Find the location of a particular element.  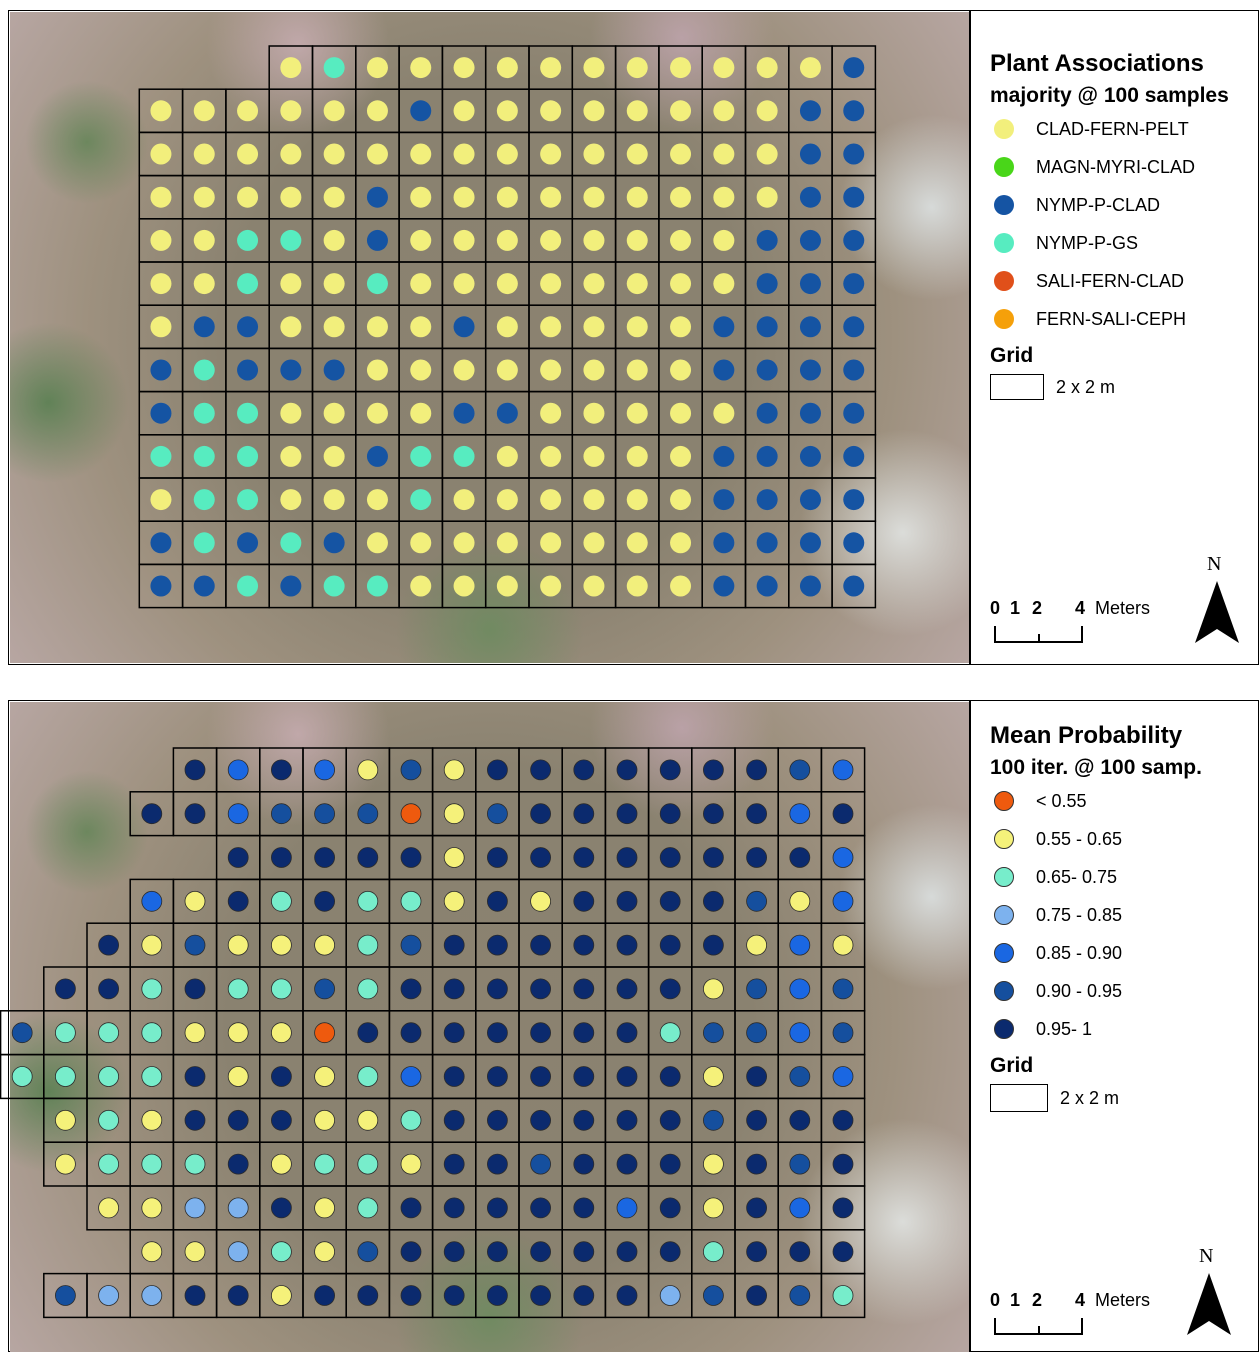

scale-bar: 0 1 2 4 Meters is located at coordinates (1080, 623).